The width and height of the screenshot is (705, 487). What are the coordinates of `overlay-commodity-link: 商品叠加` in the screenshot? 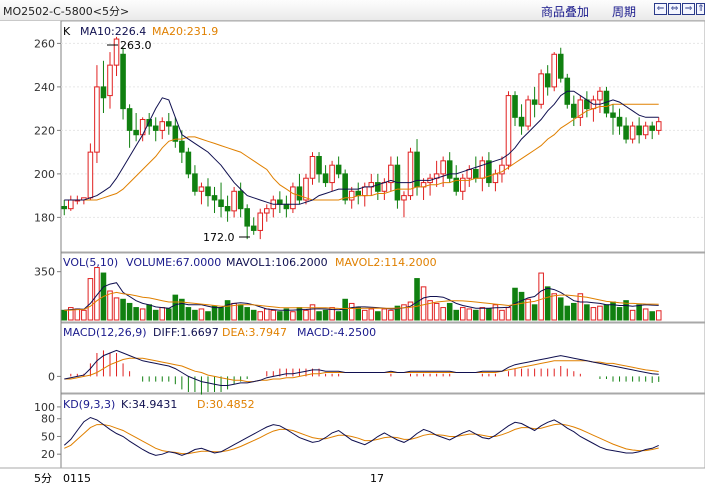 It's located at (565, 12).